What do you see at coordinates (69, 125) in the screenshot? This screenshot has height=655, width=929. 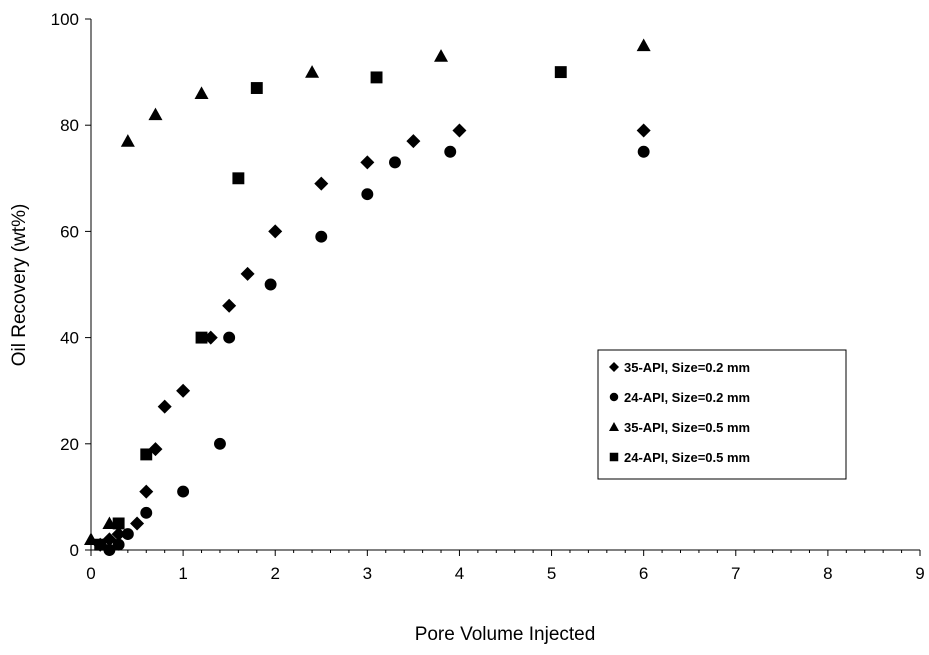 I see `y-tick-label: 80` at bounding box center [69, 125].